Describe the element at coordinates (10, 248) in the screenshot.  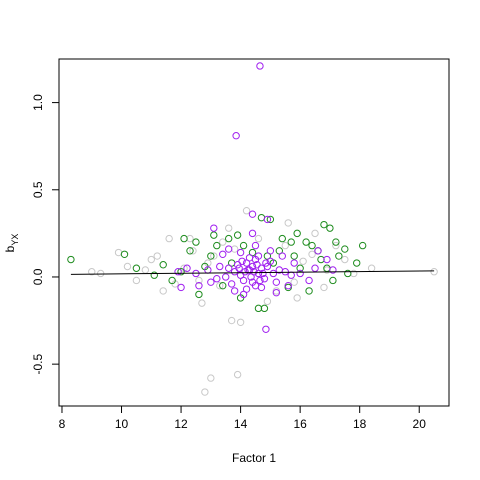
I see `y-axis-title-main: b` at that location.